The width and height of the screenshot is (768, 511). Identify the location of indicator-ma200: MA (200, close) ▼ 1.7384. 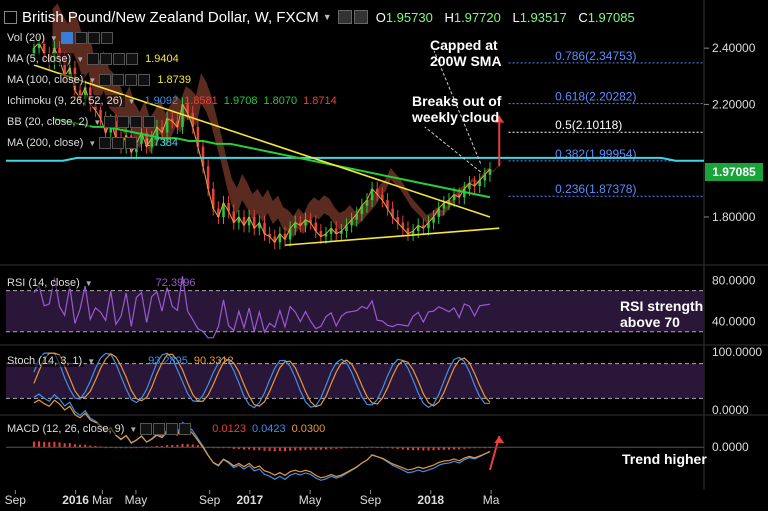
(91, 143).